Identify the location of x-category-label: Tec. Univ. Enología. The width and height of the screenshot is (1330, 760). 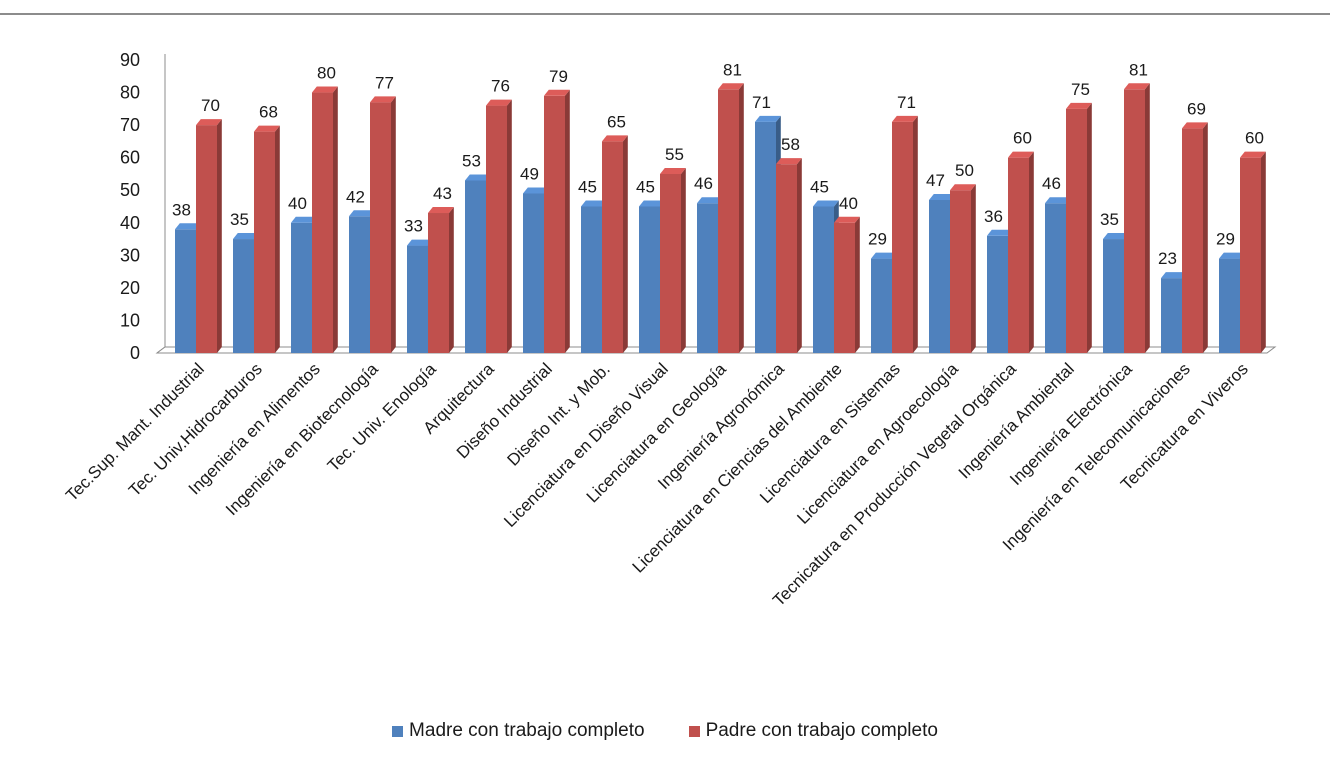
(382, 417).